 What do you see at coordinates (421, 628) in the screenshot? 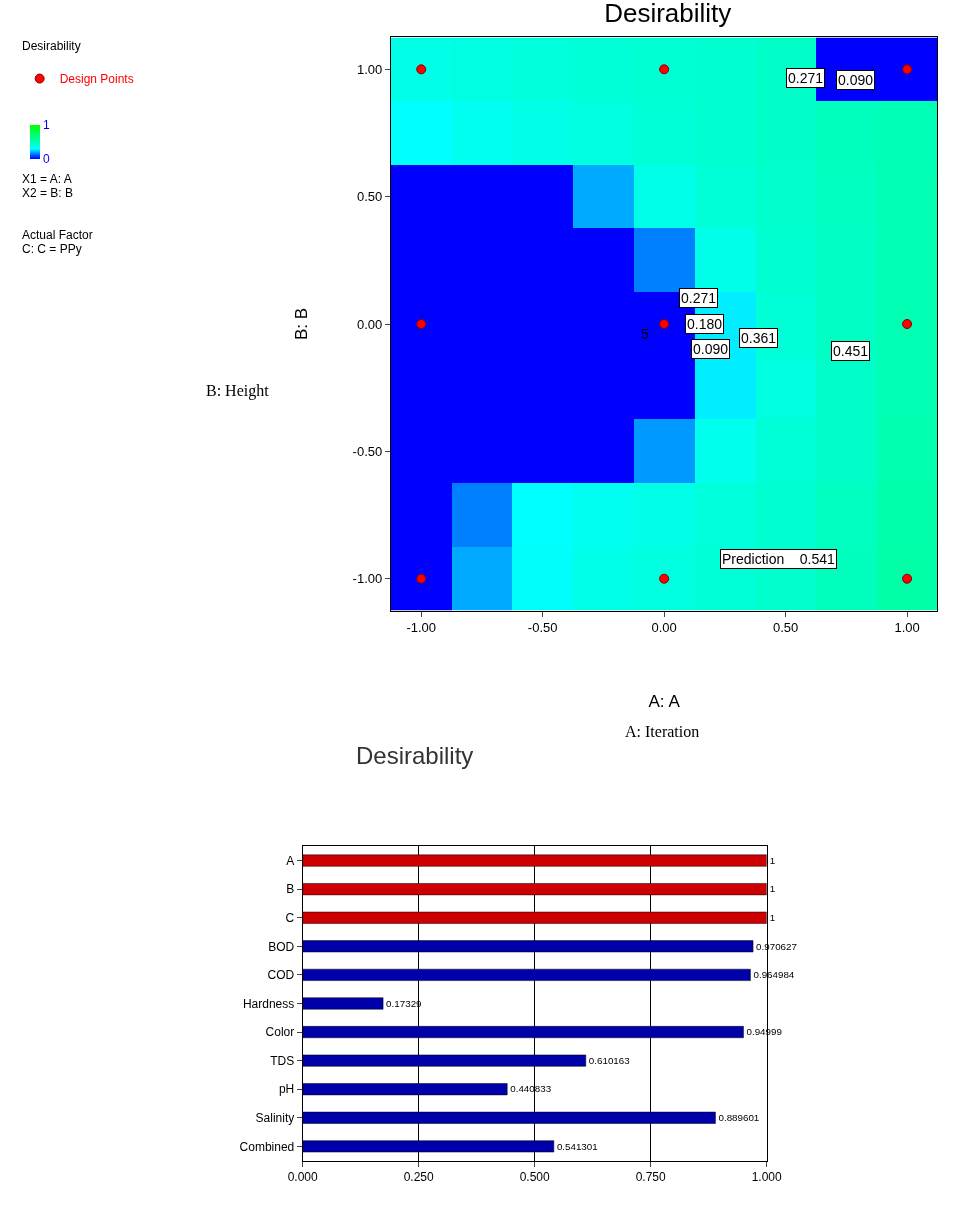
I see `x-tick-label: -1.00` at bounding box center [421, 628].